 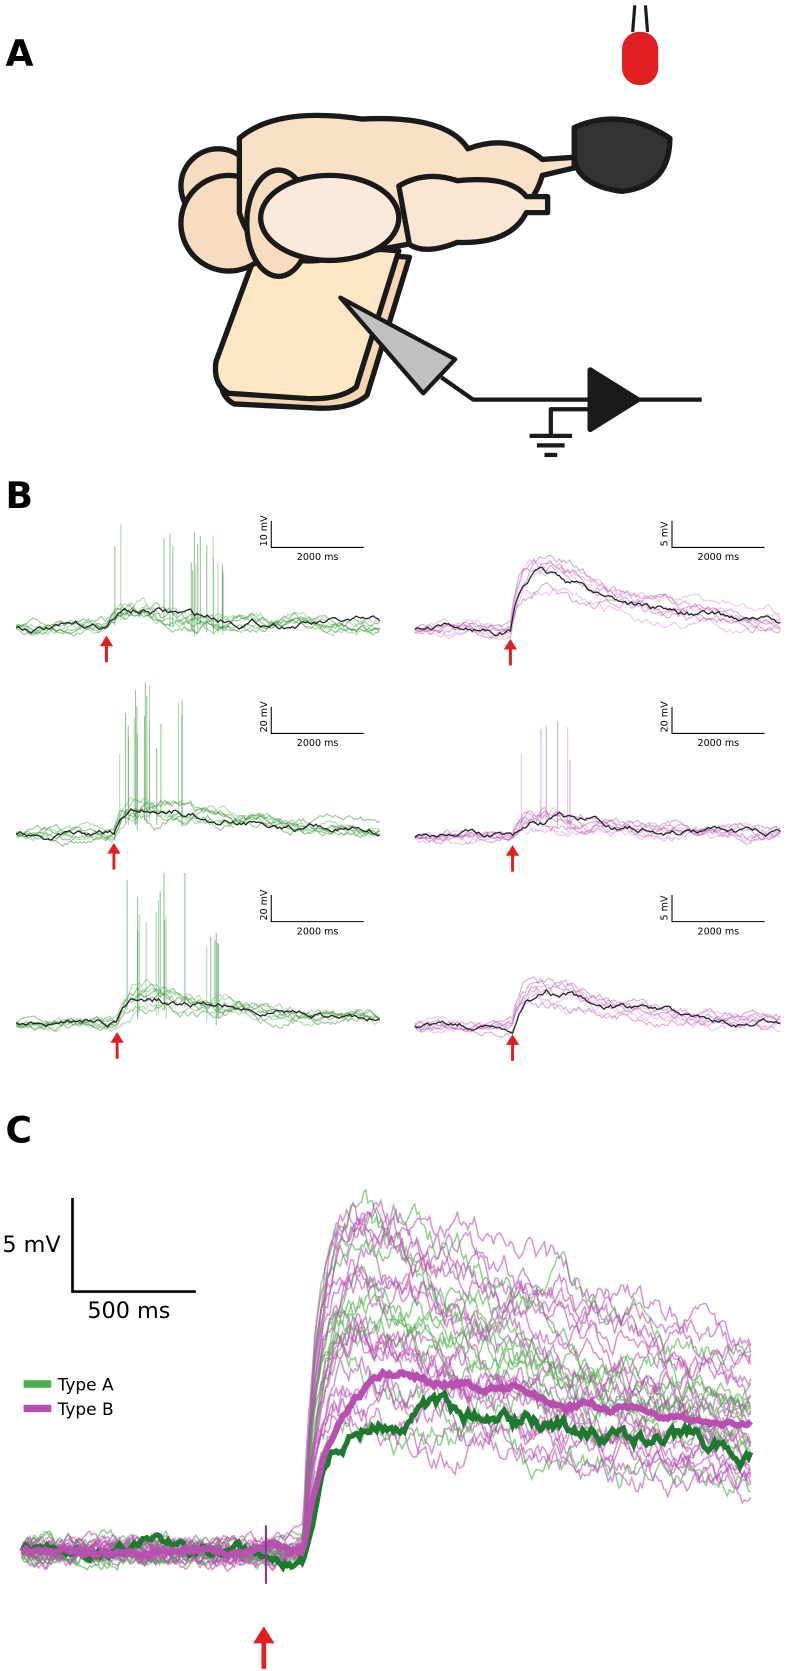 What do you see at coordinates (20, 495) in the screenshot?
I see `panel-label: B` at bounding box center [20, 495].